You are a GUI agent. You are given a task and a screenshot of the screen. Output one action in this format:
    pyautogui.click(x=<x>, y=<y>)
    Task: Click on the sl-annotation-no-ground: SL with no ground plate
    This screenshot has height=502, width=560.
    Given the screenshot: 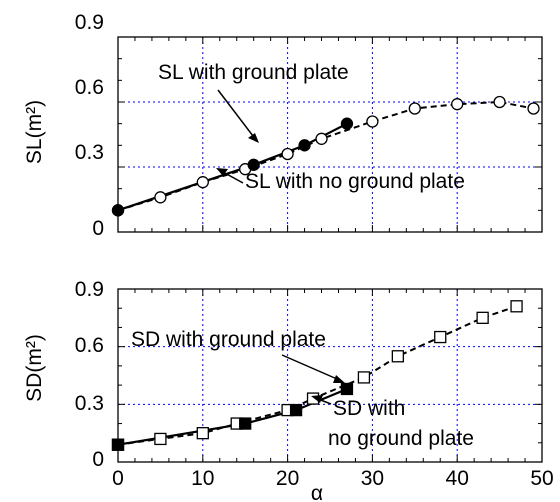 What is the action you would take?
    pyautogui.click(x=355, y=181)
    